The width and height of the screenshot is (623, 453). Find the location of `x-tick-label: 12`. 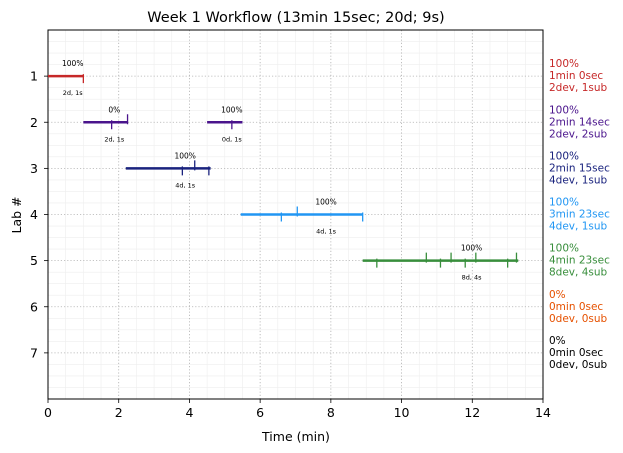

x-tick-label: 12 is located at coordinates (472, 412).